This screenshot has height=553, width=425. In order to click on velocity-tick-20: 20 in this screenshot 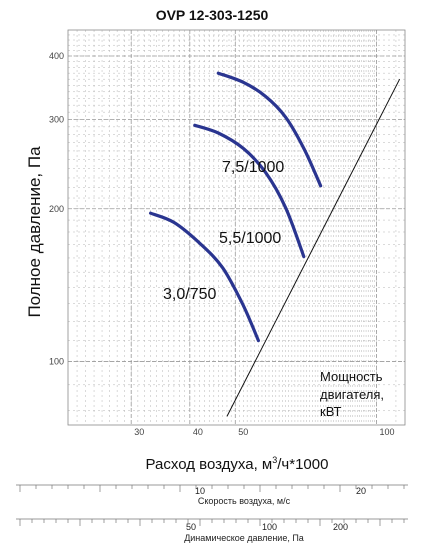, I will do `click(361, 491)`.